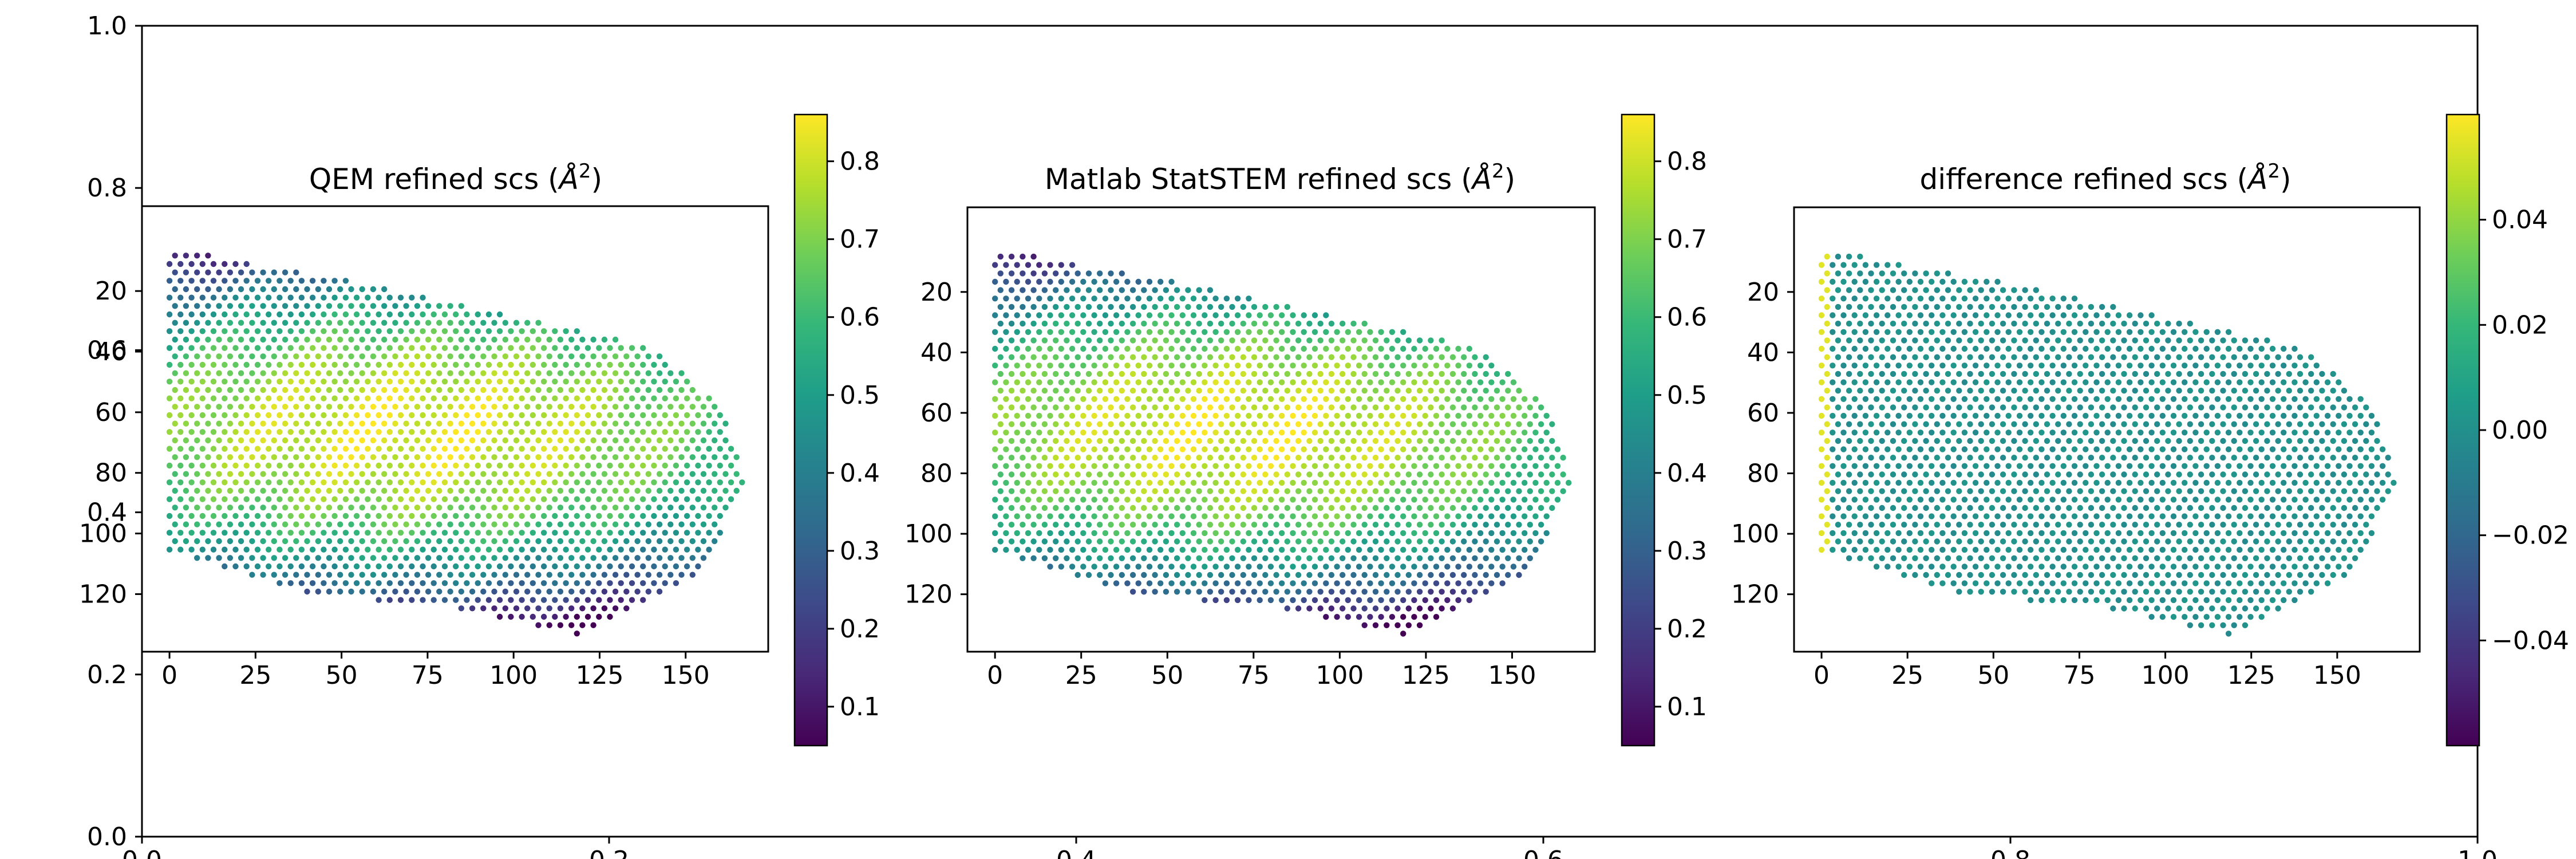  What do you see at coordinates (599, 676) in the screenshot?
I see `x-tick-label: 125` at bounding box center [599, 676].